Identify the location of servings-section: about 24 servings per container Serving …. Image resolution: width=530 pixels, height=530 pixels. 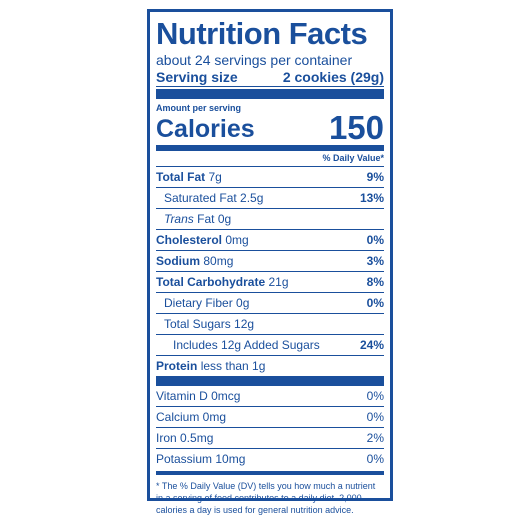
(270, 69).